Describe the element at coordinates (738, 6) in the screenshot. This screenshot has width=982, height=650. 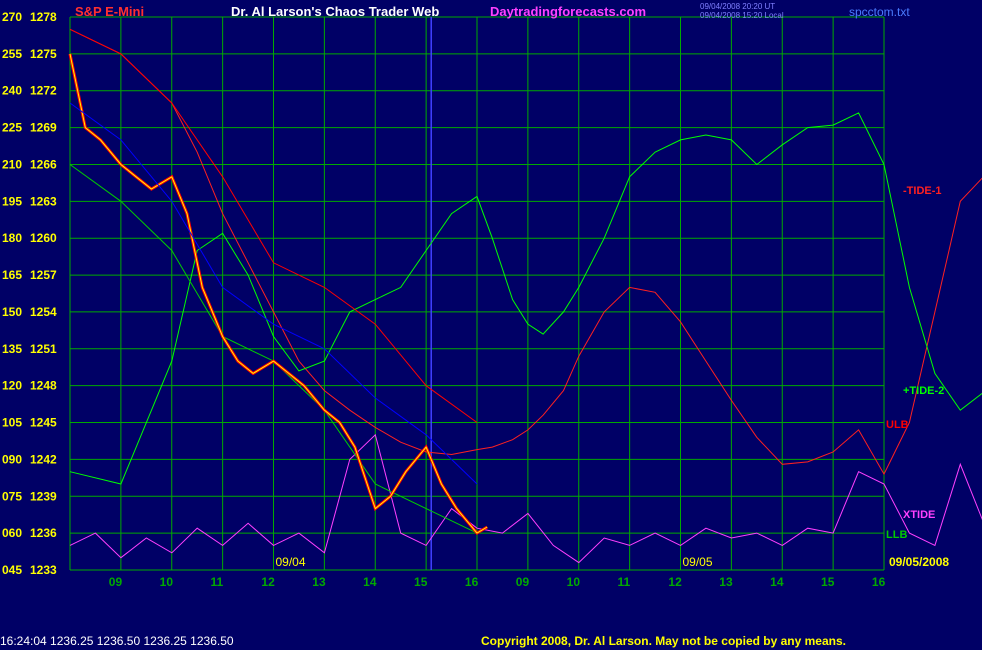
I see `timestamp-ut: 09/04/2008 20:20 UT` at that location.